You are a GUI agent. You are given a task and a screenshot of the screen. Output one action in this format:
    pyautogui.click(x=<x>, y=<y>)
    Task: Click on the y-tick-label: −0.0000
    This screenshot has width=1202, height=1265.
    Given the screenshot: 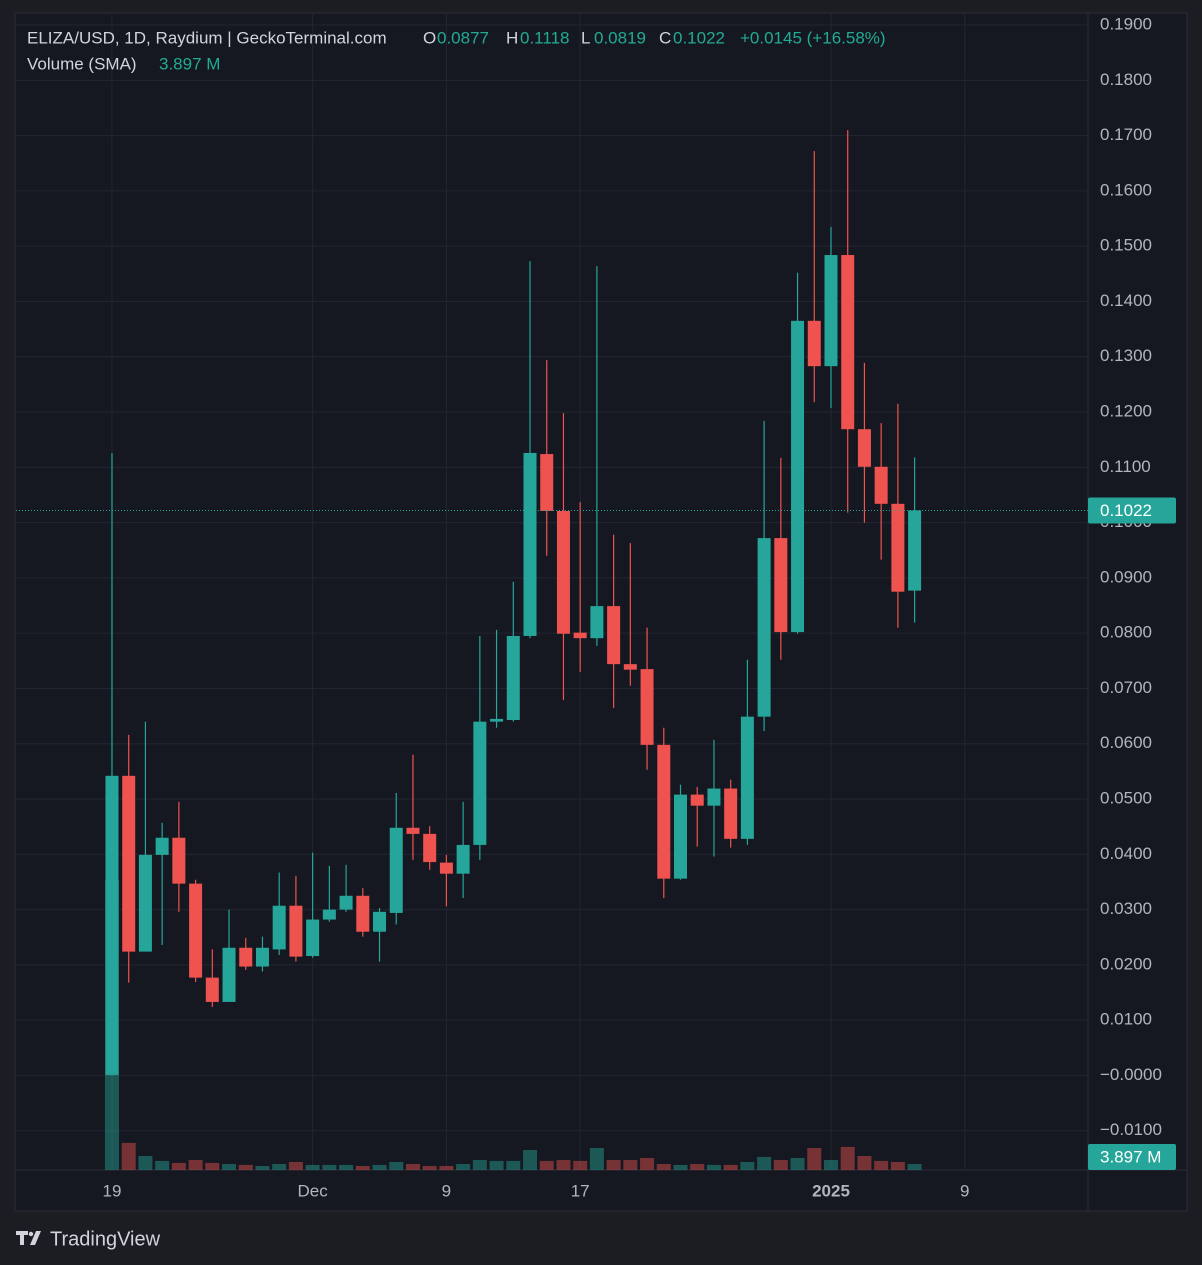 What is the action you would take?
    pyautogui.click(x=1131, y=1074)
    